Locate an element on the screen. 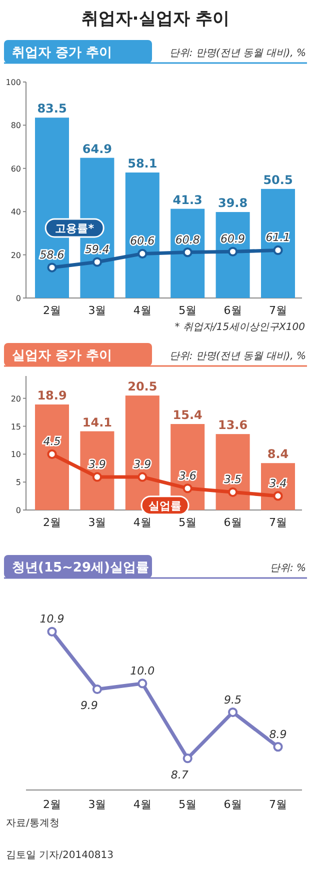 This screenshot has width=311, height=883. data-label: 58.1 is located at coordinates (143, 163).